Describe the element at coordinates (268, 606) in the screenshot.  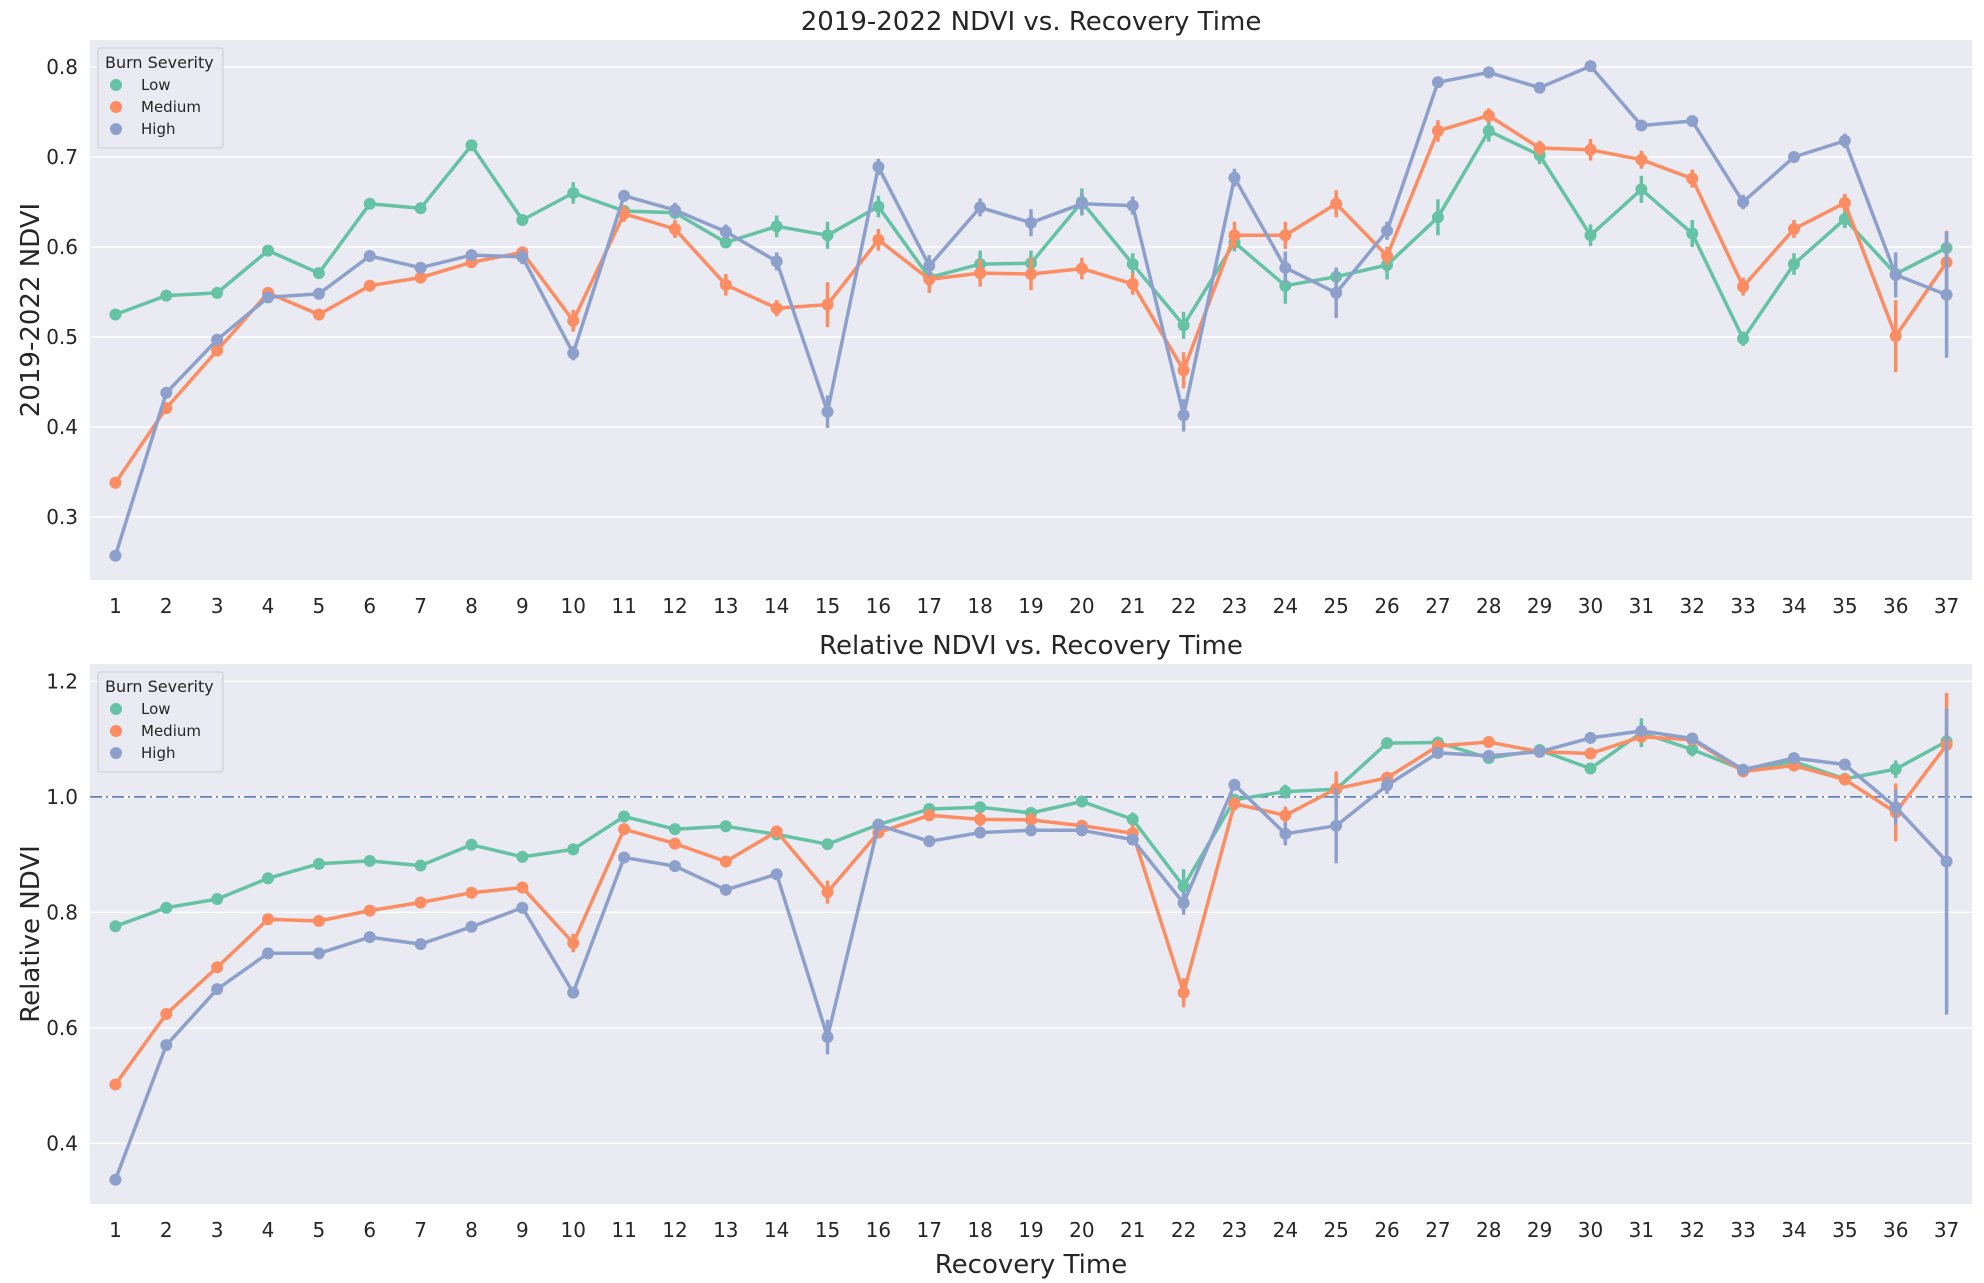
I see `x-tick-label: 4` at that location.